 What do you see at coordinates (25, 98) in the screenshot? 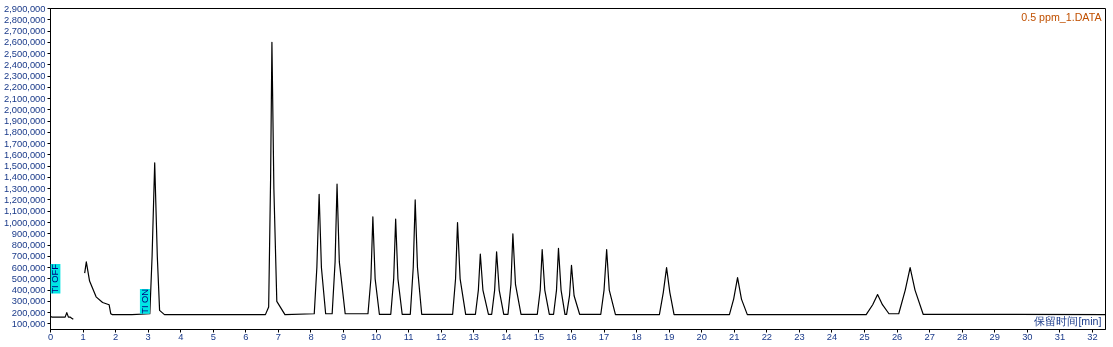
I see `y-tick-label: 2,100,000` at bounding box center [25, 98].